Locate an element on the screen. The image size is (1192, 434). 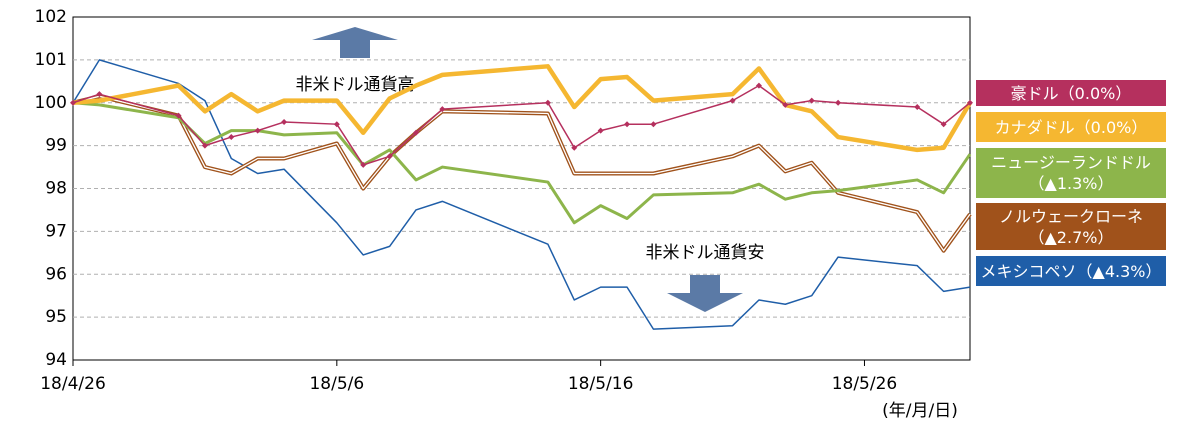
y-tick-label: 100 is located at coordinates (51, 103).